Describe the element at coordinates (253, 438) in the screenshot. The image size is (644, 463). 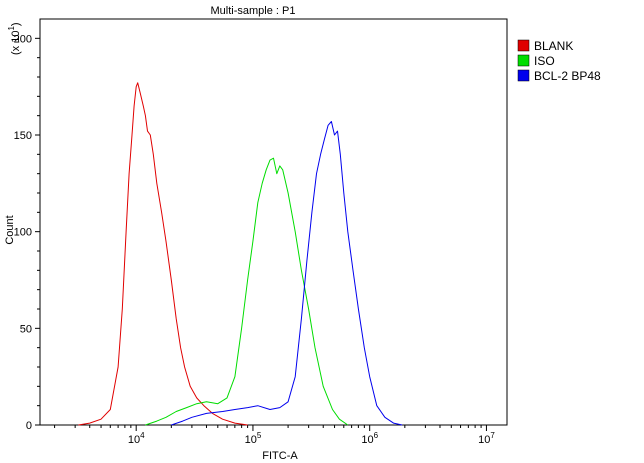
I see `x-tick-label: 10⁵` at that location.